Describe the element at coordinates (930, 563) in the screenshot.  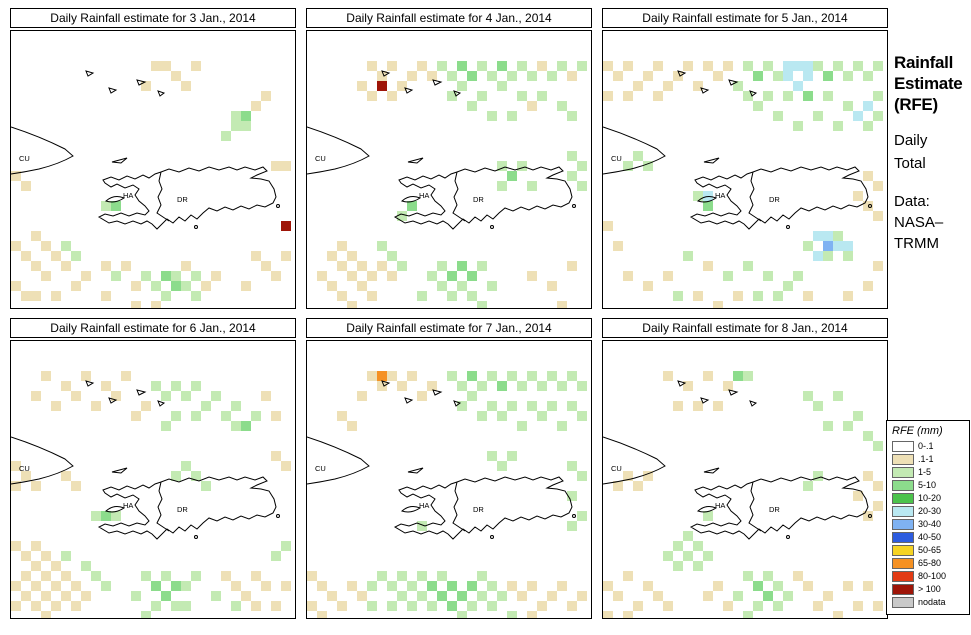
I see `legend-label: 65-80` at that location.